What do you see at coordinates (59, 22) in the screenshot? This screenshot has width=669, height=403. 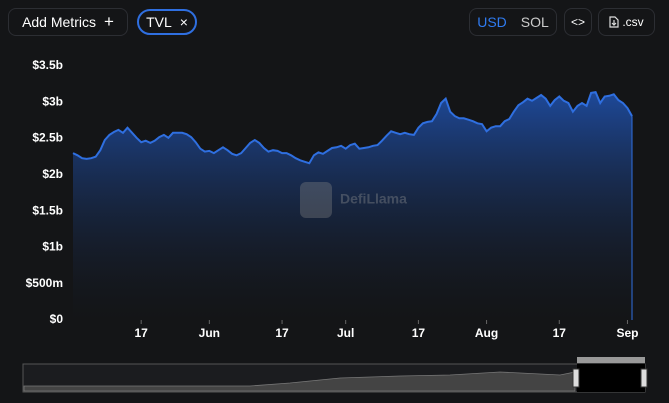 I see `add-metrics-label: Add Metrics` at bounding box center [59, 22].